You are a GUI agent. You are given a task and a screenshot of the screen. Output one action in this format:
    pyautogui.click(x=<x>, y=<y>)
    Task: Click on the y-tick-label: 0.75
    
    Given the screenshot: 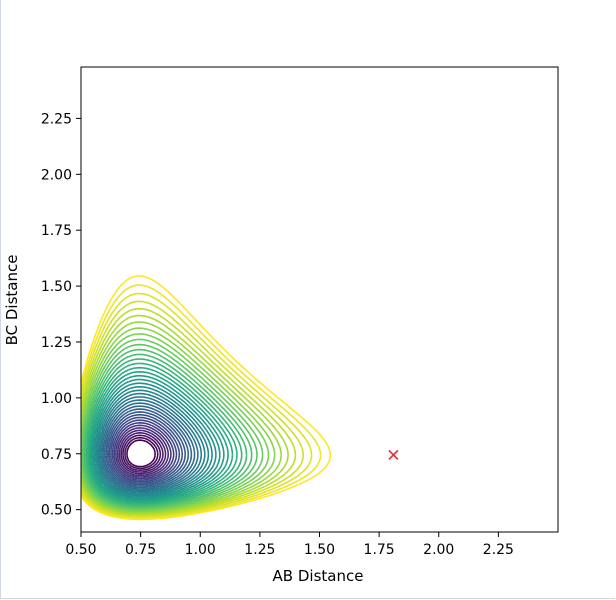 What is the action you would take?
    pyautogui.click(x=56, y=455)
    